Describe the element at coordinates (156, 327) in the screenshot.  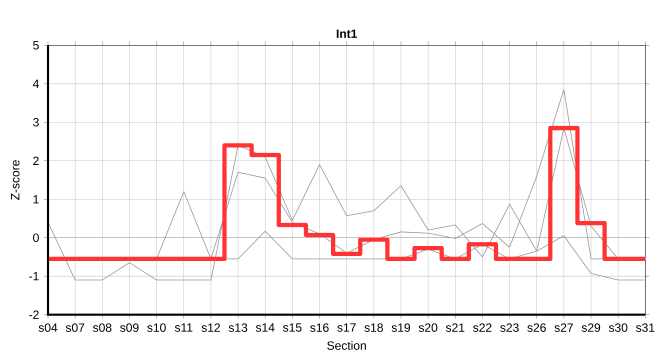
I see `x-tick-label: s10` at that location.